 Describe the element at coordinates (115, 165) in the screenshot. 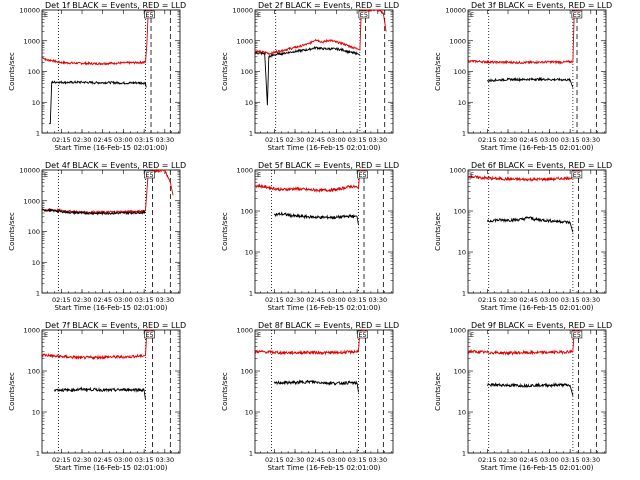

I see `chart-title: Det 4f BLACK = Events, RED = LLD` at that location.